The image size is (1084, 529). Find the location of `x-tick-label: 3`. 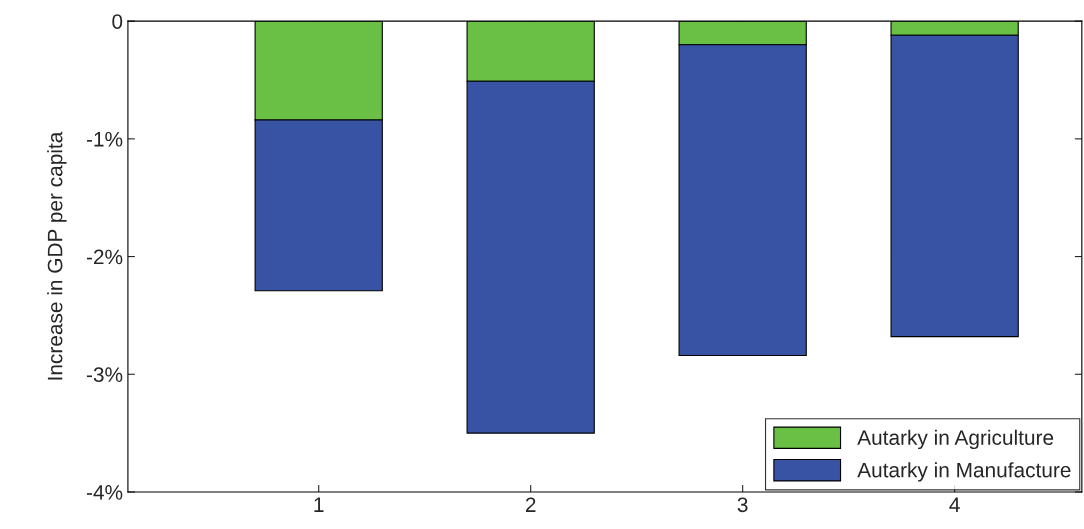

x-tick-label: 3 is located at coordinates (742, 505).